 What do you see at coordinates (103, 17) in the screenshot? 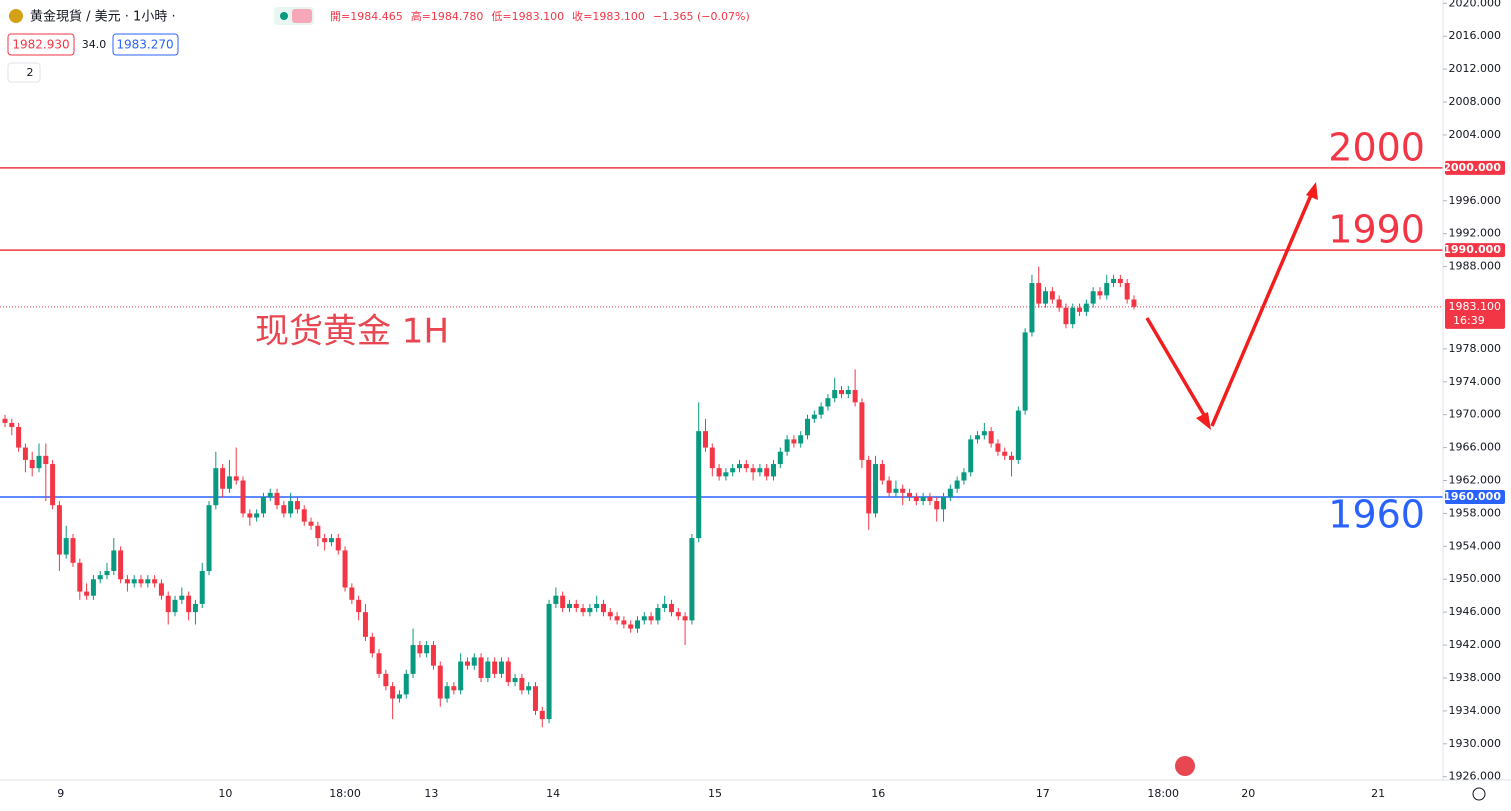
I see `symbol: 黄金現貨 / 美元 · 1小時 ·` at bounding box center [103, 17].